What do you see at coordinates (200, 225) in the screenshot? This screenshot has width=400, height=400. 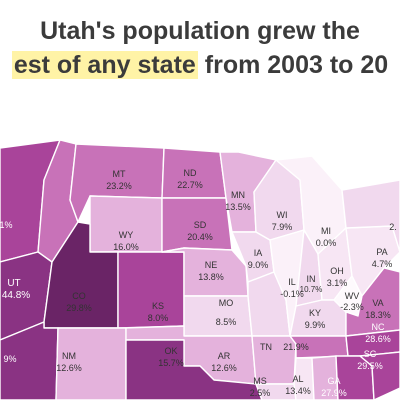 I see `label-sd-abbr: SD` at bounding box center [200, 225].